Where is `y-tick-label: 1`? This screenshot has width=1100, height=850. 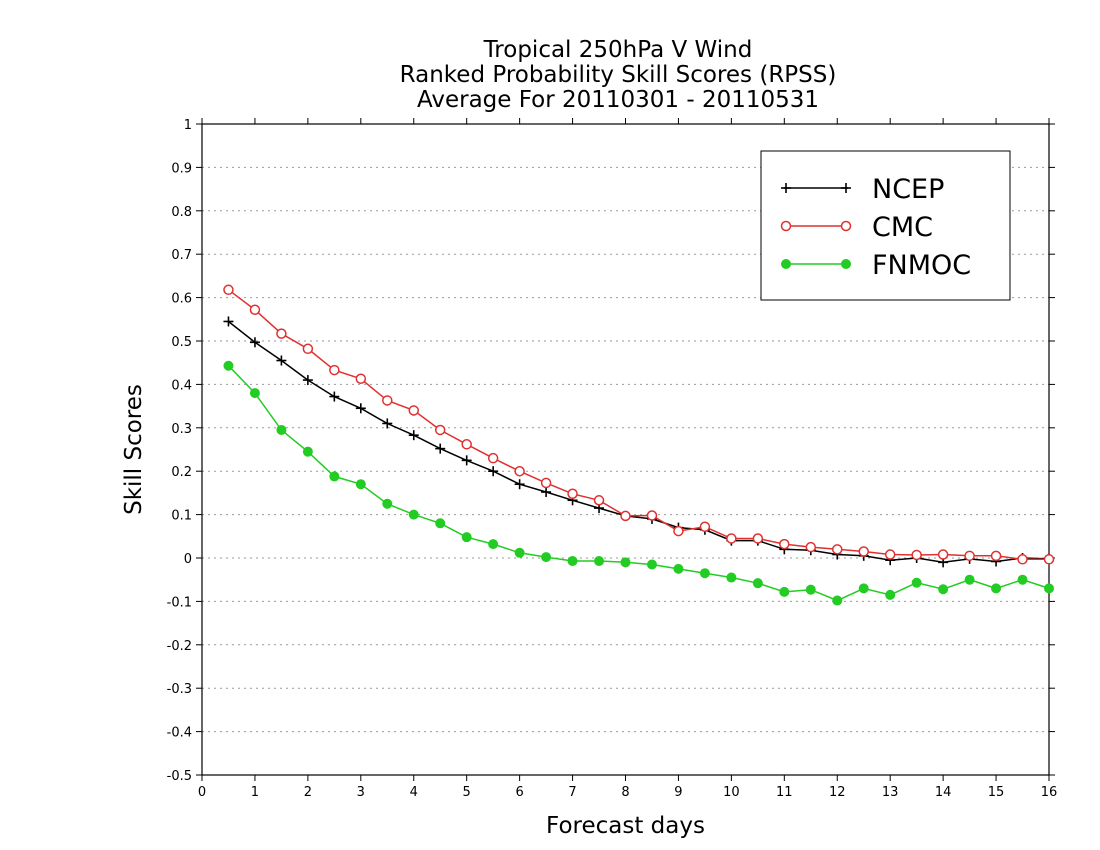 y-tick-label: 1 is located at coordinates (188, 125).